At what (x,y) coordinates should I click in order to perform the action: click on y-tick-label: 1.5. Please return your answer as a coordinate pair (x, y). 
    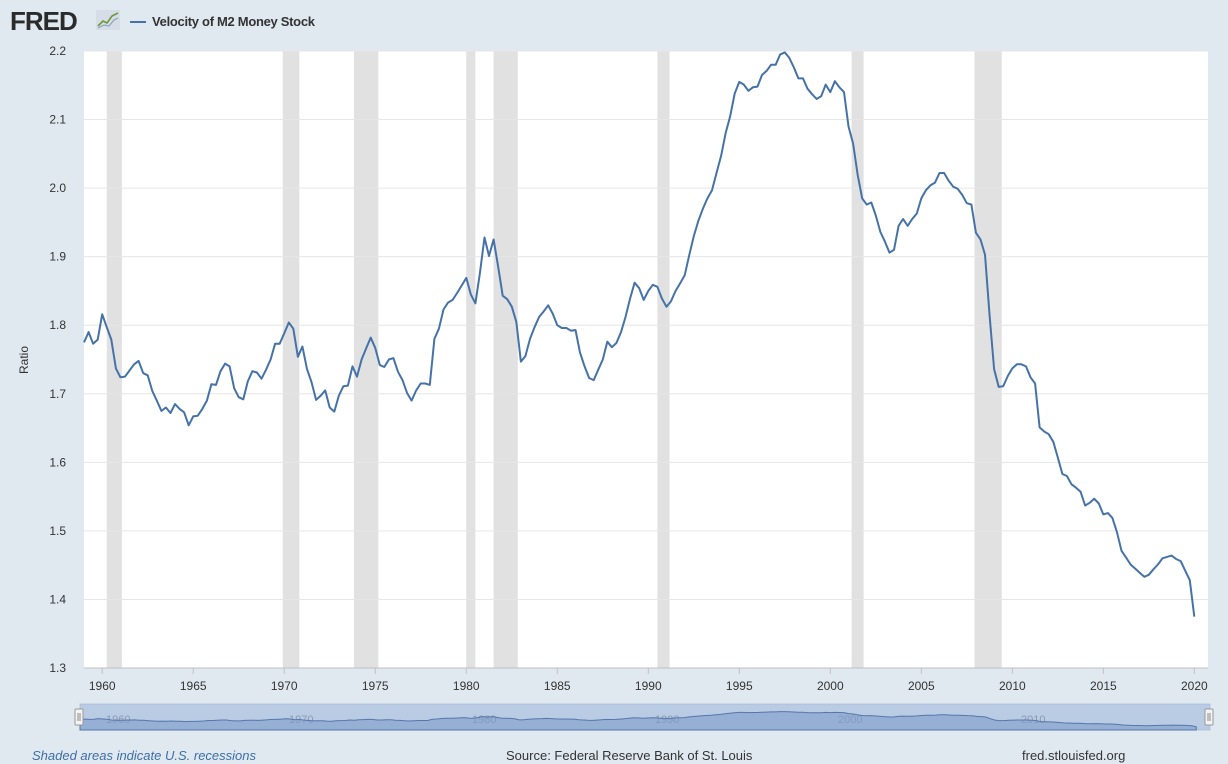
    Looking at the image, I should click on (57, 531).